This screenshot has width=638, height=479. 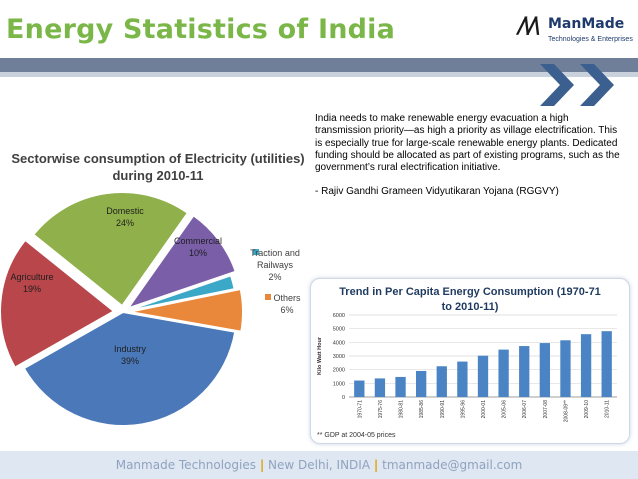 What do you see at coordinates (339, 384) in the screenshot?
I see `bar-y-tick-label: 1000` at bounding box center [339, 384].